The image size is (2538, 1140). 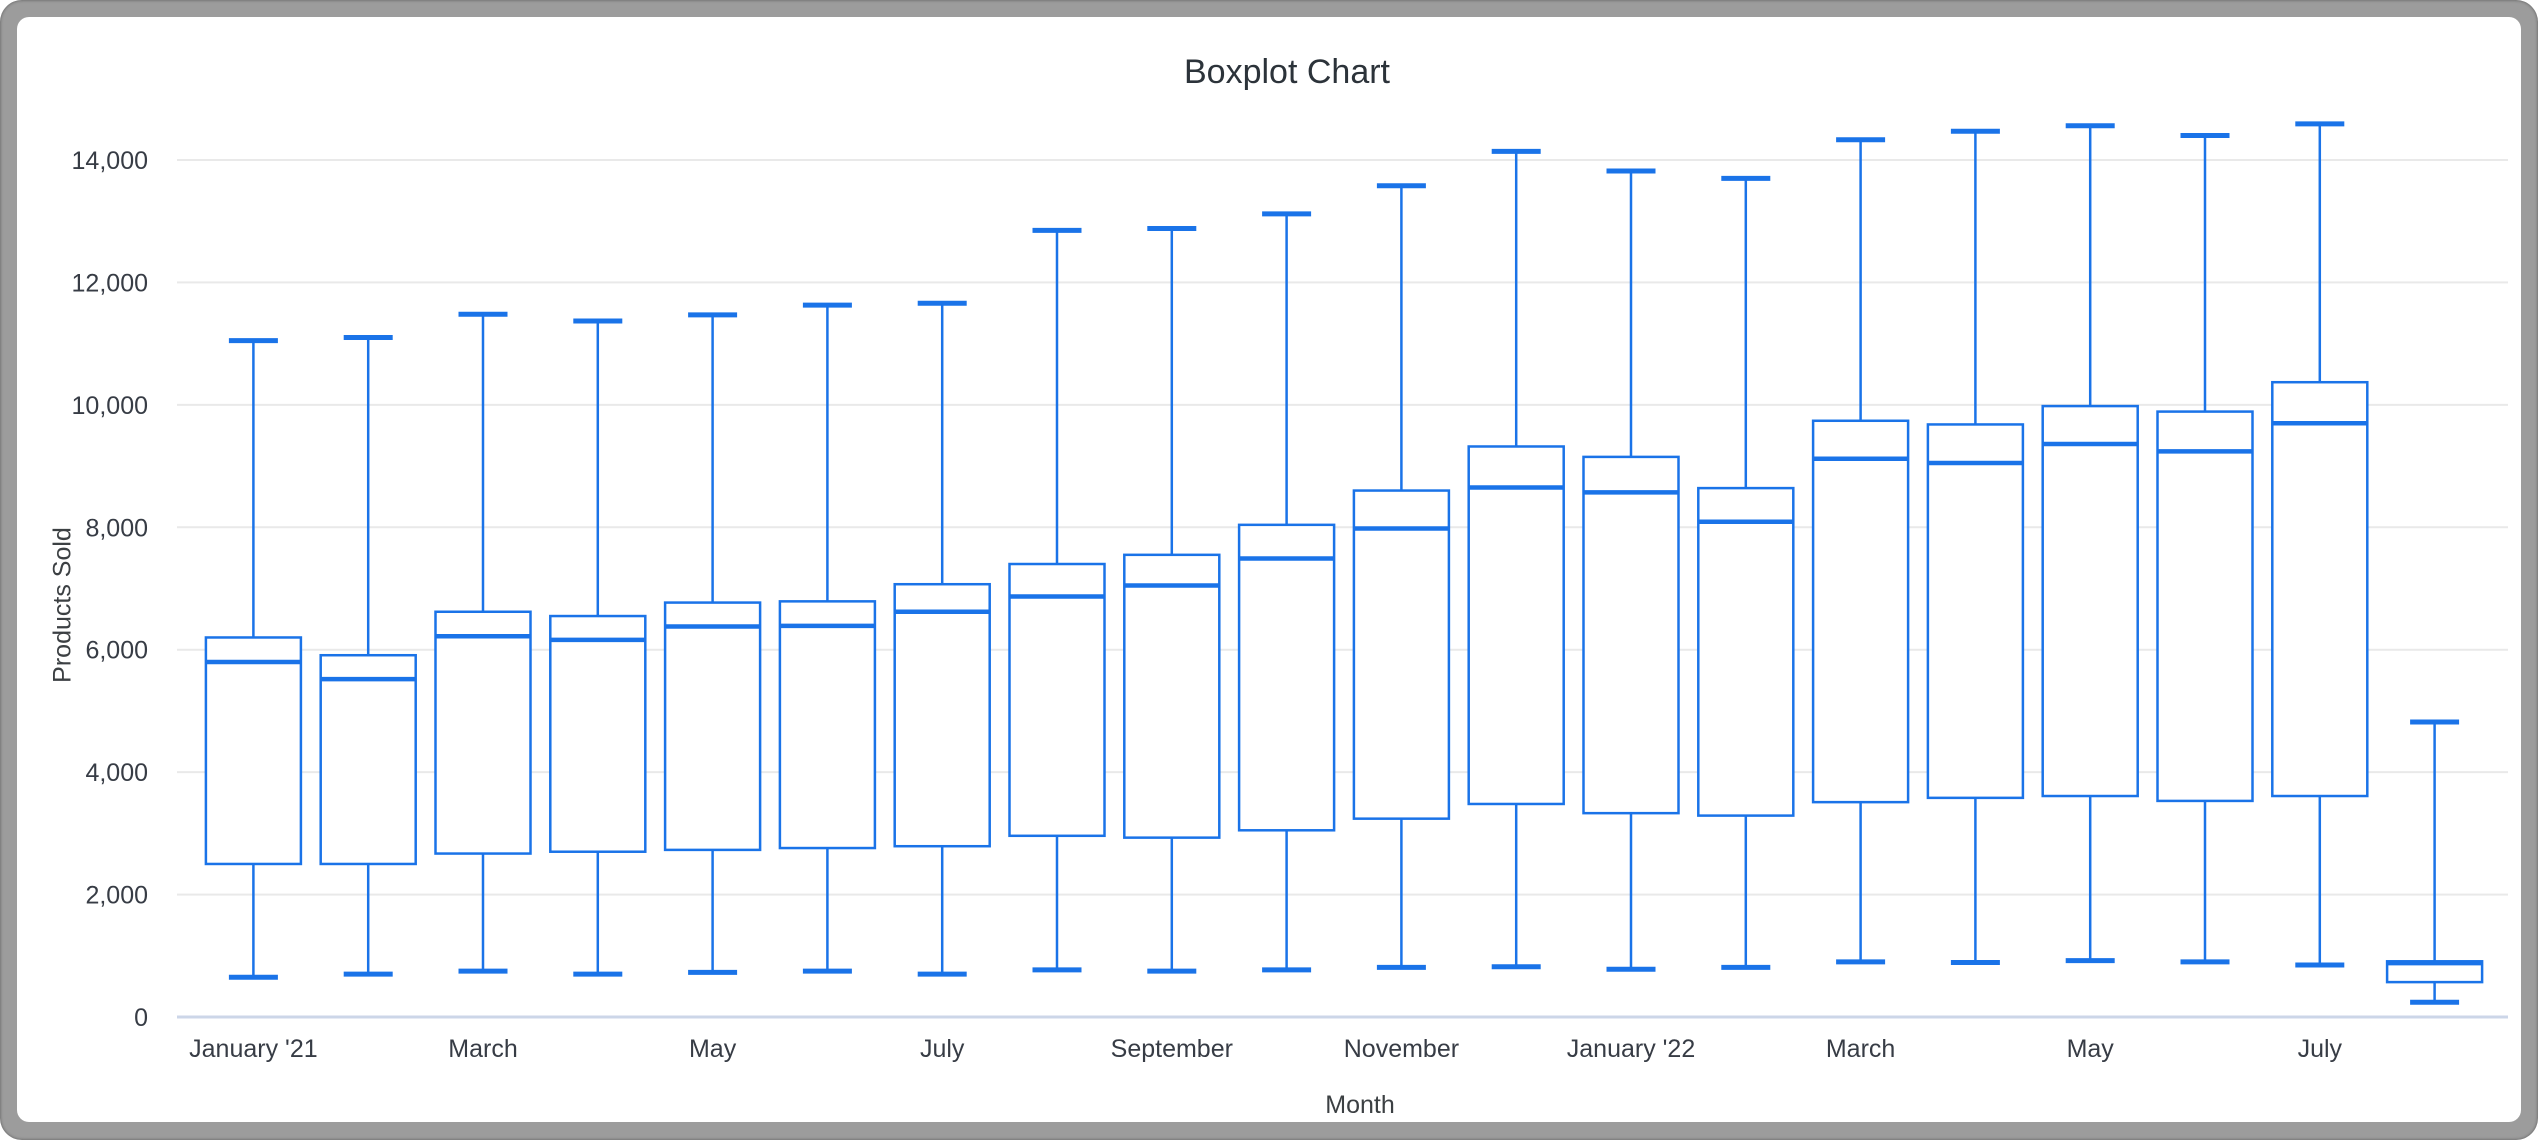 I want to click on y-tick-label: 0, so click(x=141, y=1018).